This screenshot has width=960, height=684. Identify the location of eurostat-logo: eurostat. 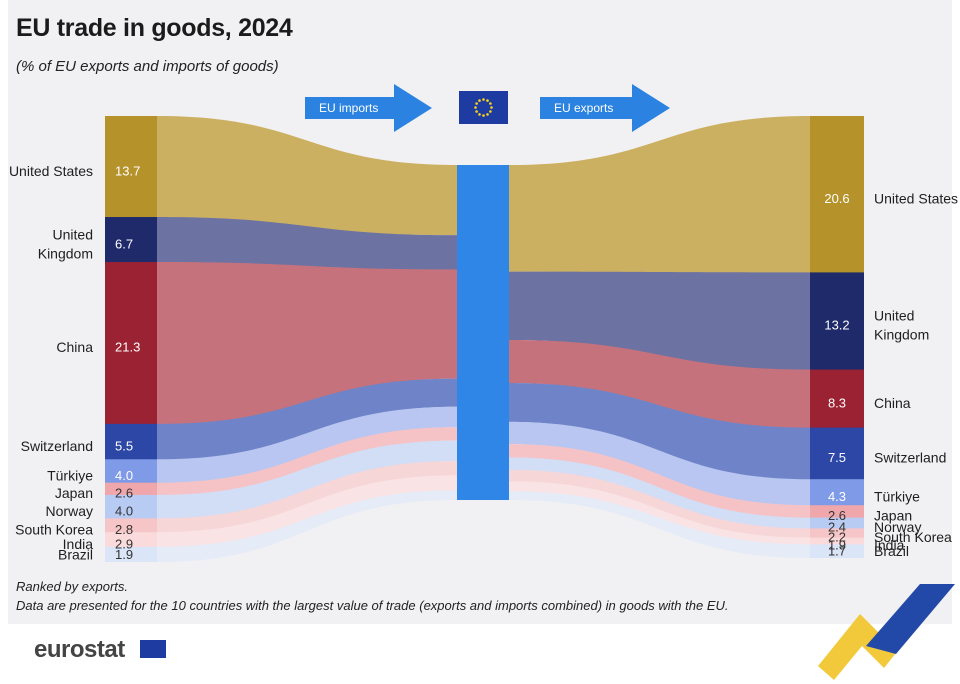
(79, 649).